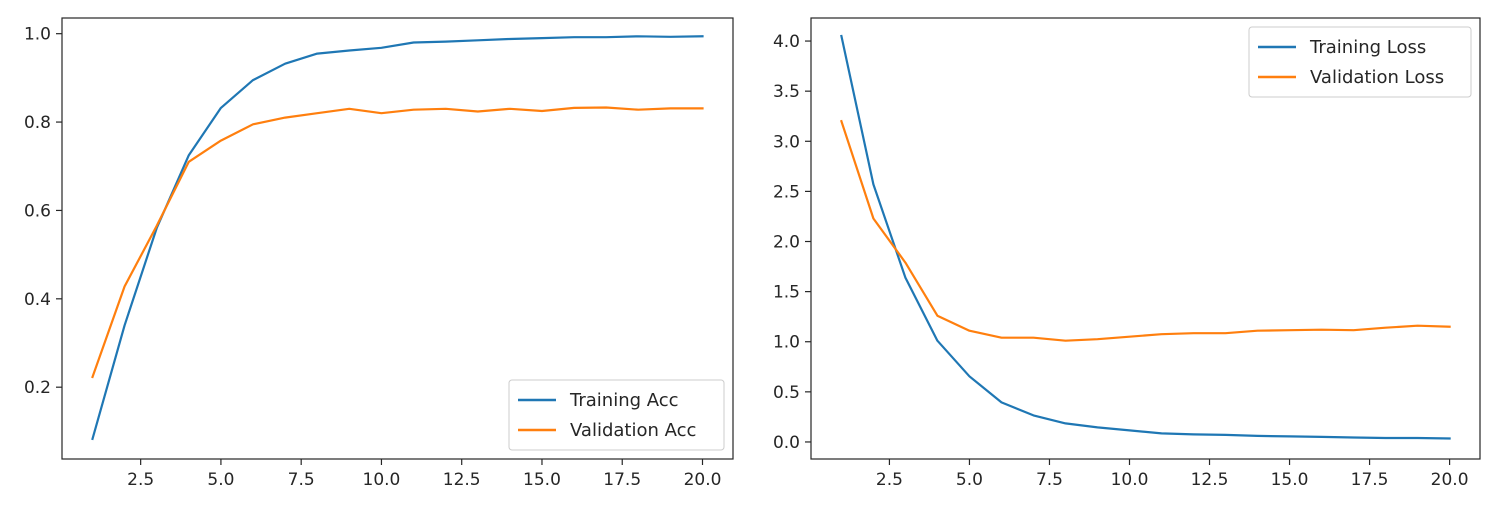 This screenshot has width=1500, height=506. Describe the element at coordinates (1377, 77) in the screenshot. I see `legend-label: Validation Loss` at that location.